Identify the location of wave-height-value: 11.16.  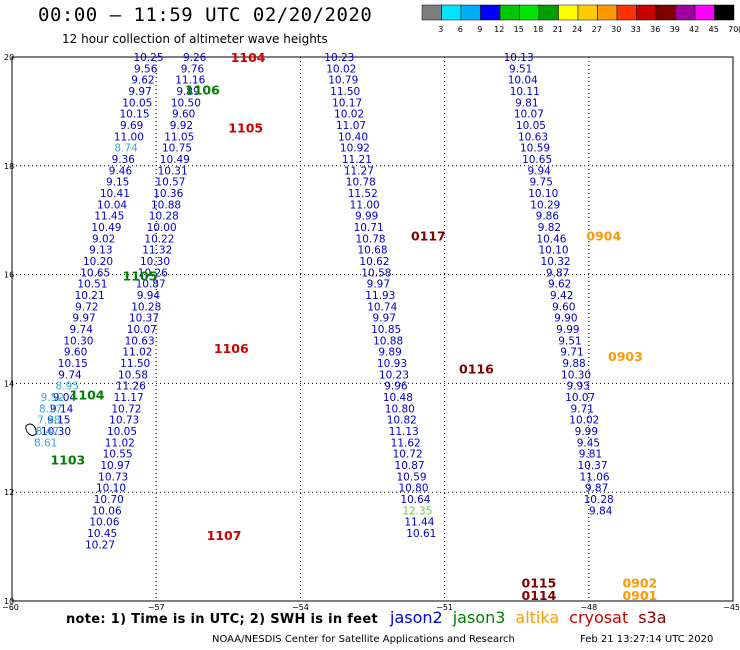
(190, 81).